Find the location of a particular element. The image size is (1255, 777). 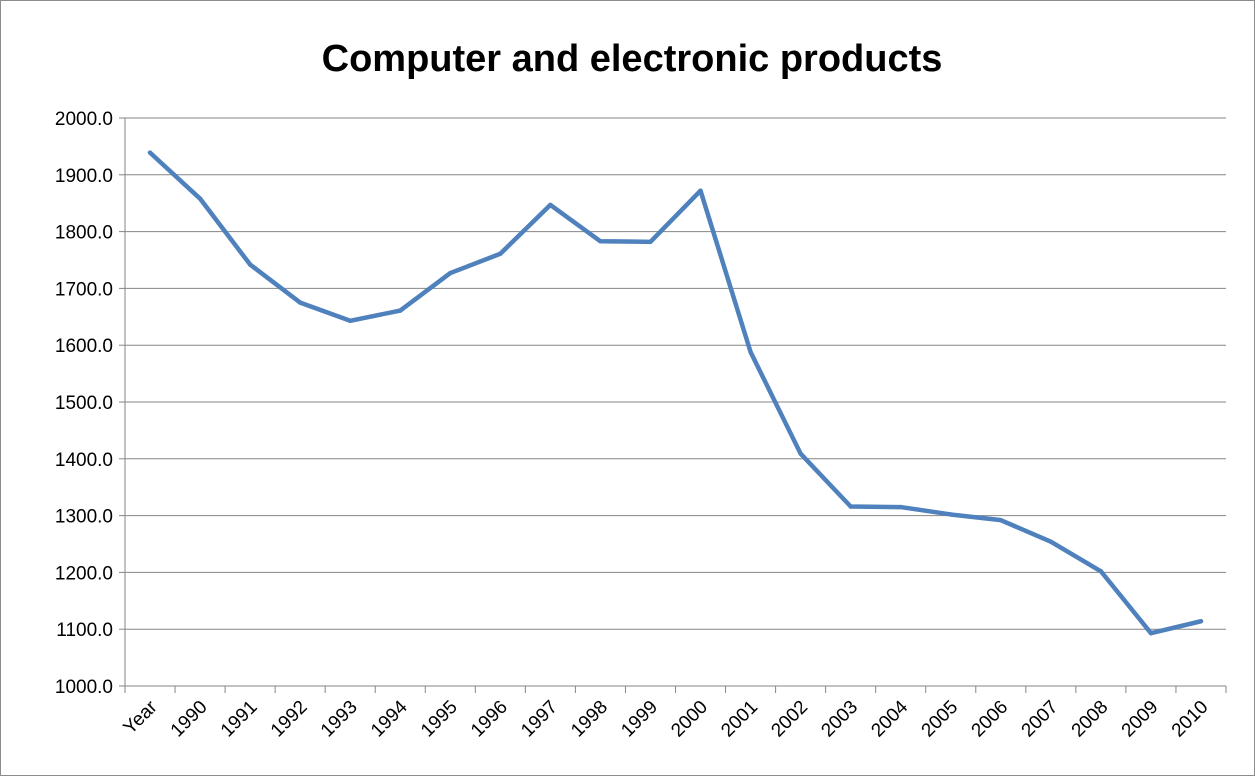

x-tick-label: 1999 is located at coordinates (639, 719).